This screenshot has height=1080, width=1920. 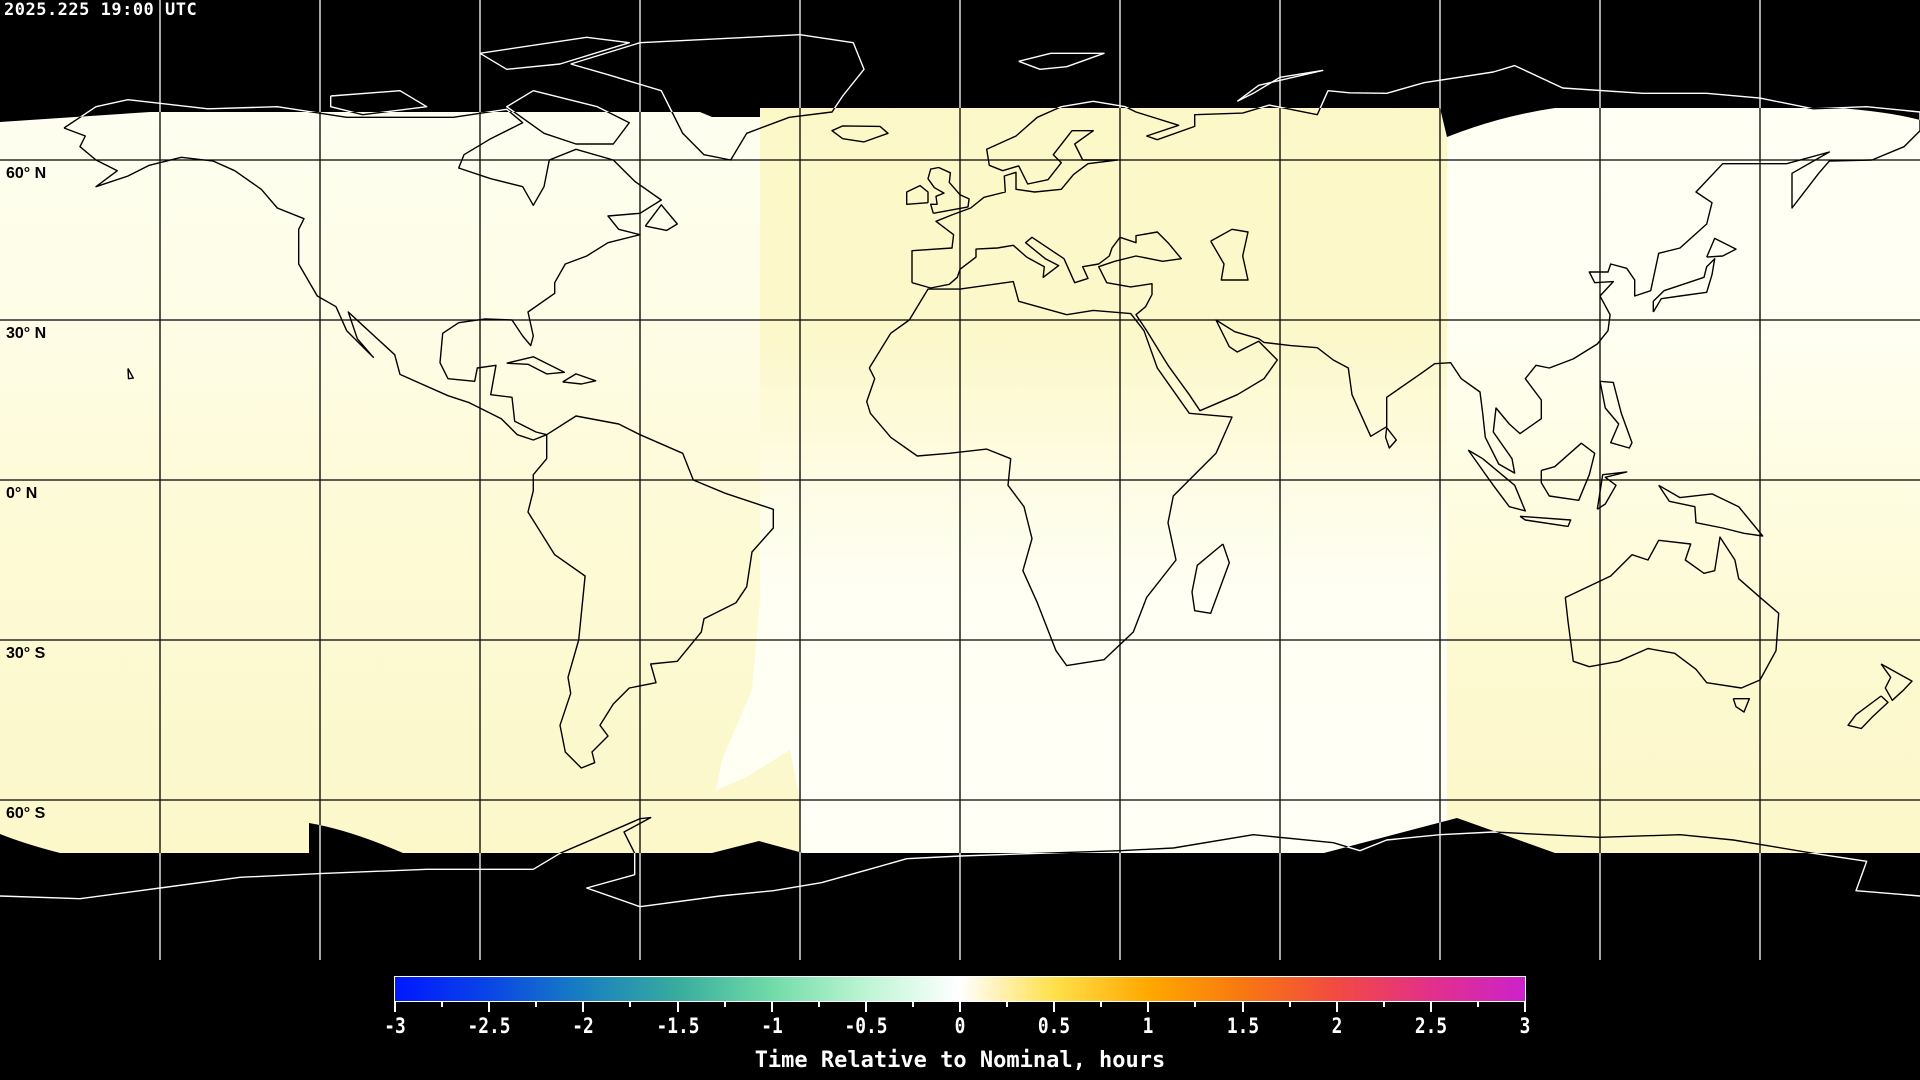 What do you see at coordinates (661, 218) in the screenshot?
I see `coastline-newfoundland` at bounding box center [661, 218].